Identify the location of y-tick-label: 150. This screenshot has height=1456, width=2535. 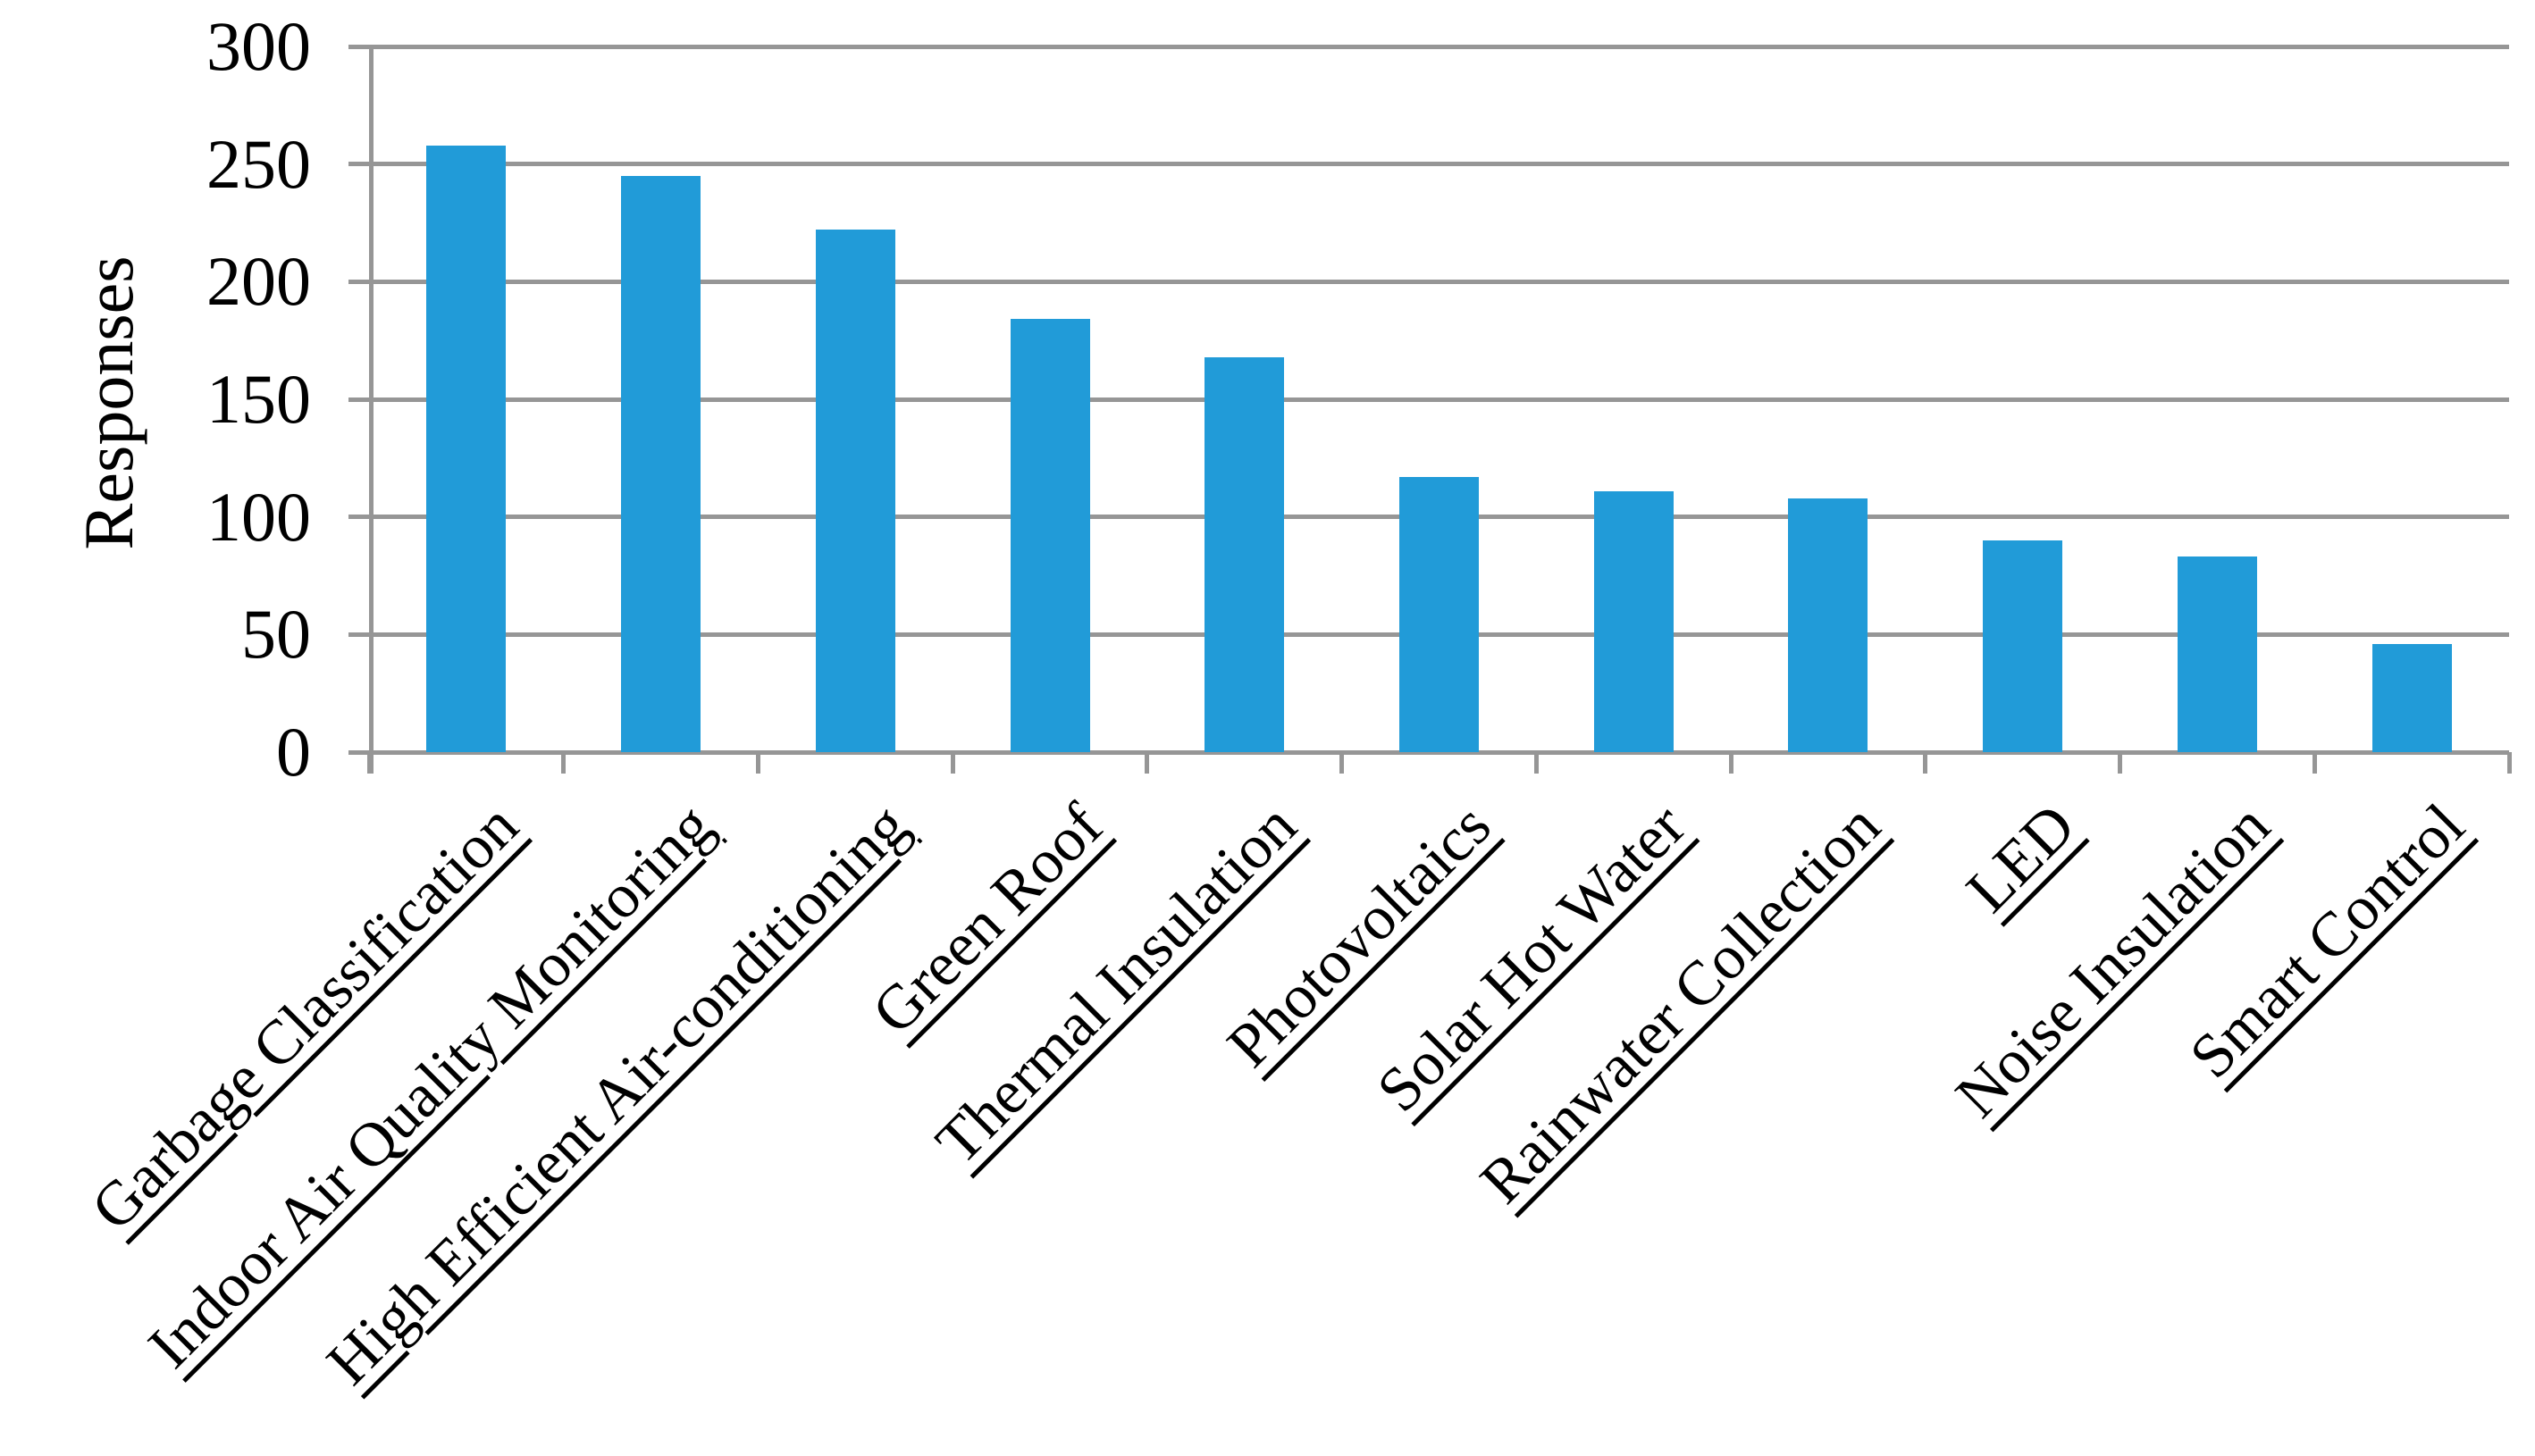
(258, 399).